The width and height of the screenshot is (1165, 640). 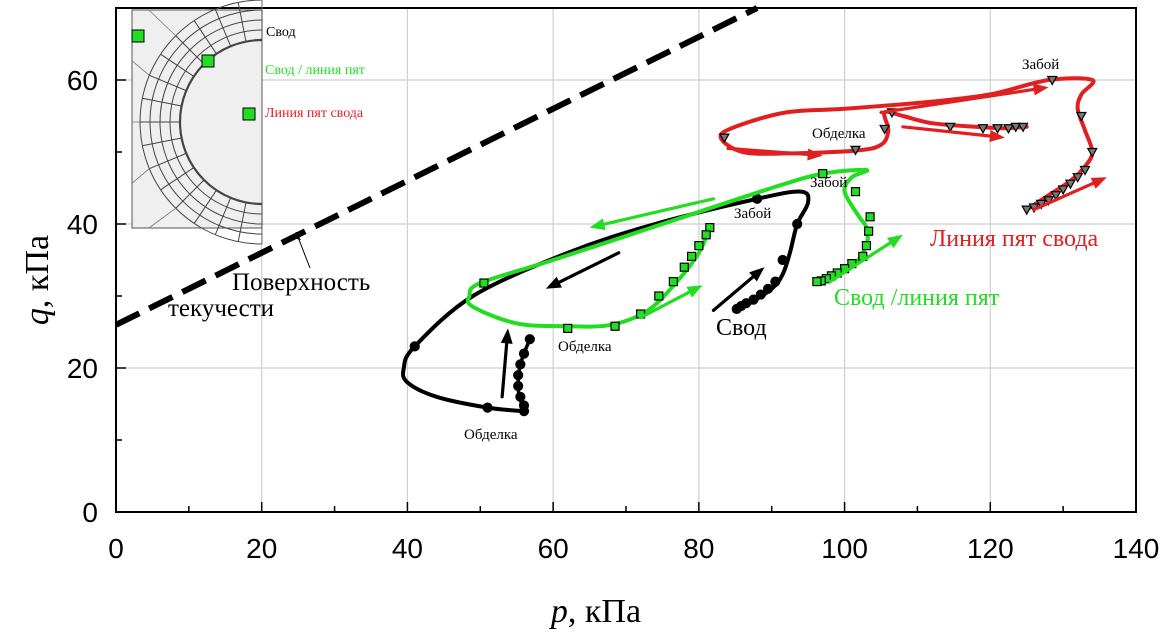 I want to click on y-axis-title: q, кПа, so click(x=37, y=280).